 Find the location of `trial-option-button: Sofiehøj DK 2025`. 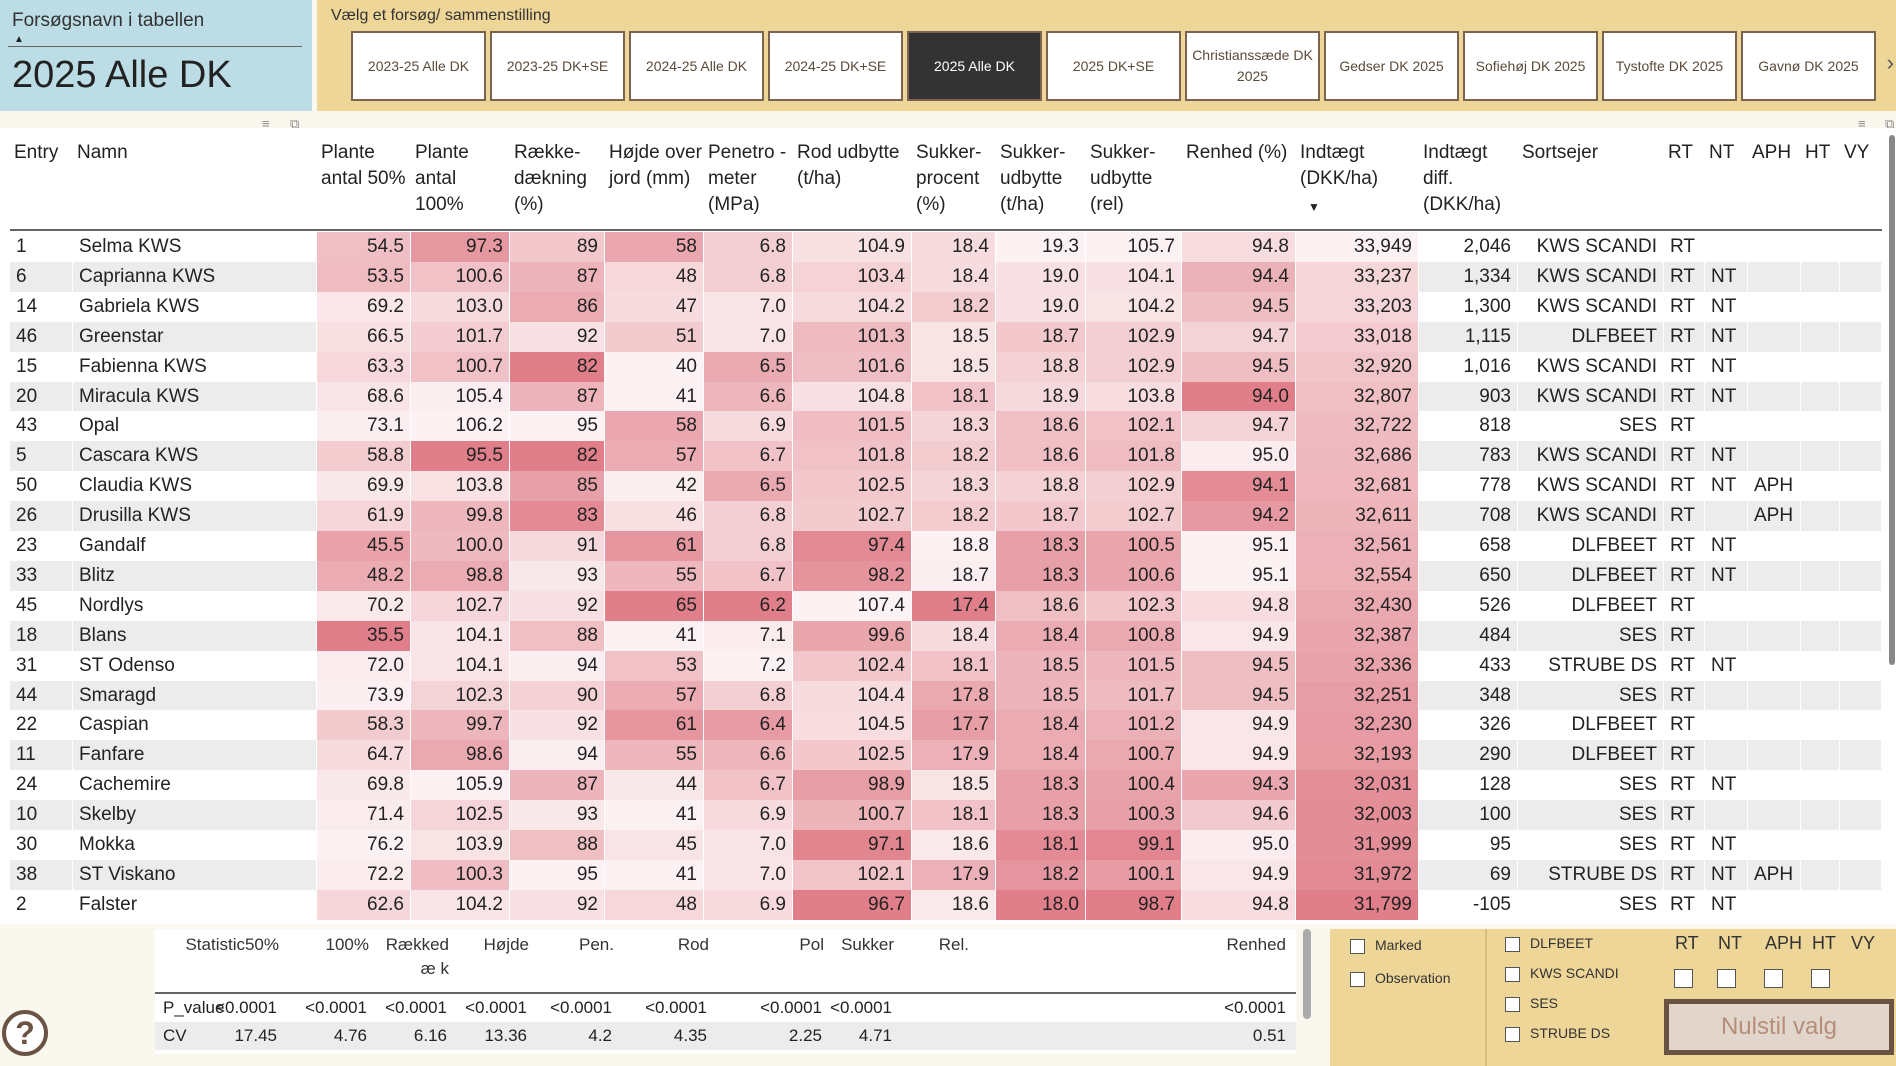

trial-option-button: Sofiehøj DK 2025 is located at coordinates (1530, 66).